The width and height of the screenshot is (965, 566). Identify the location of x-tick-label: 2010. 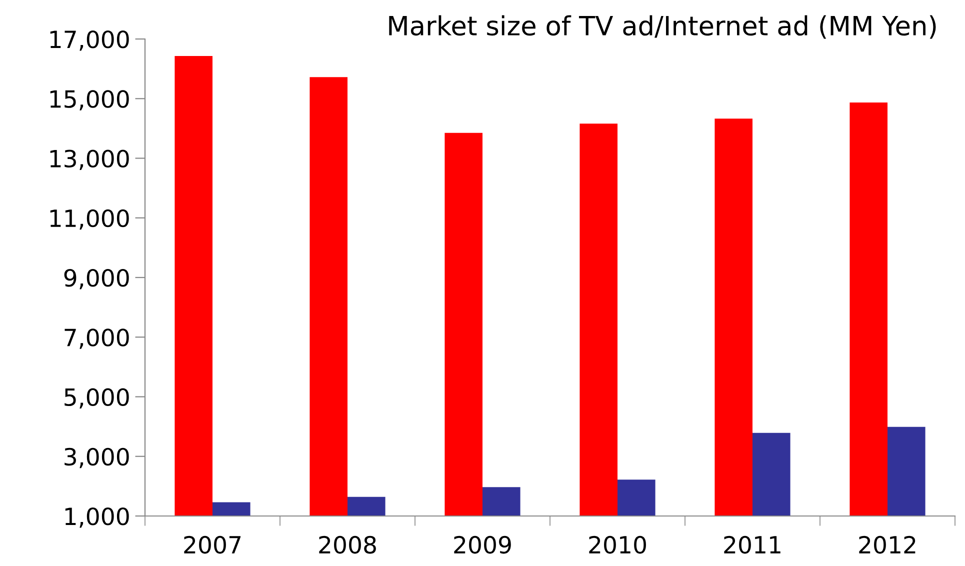
(617, 545).